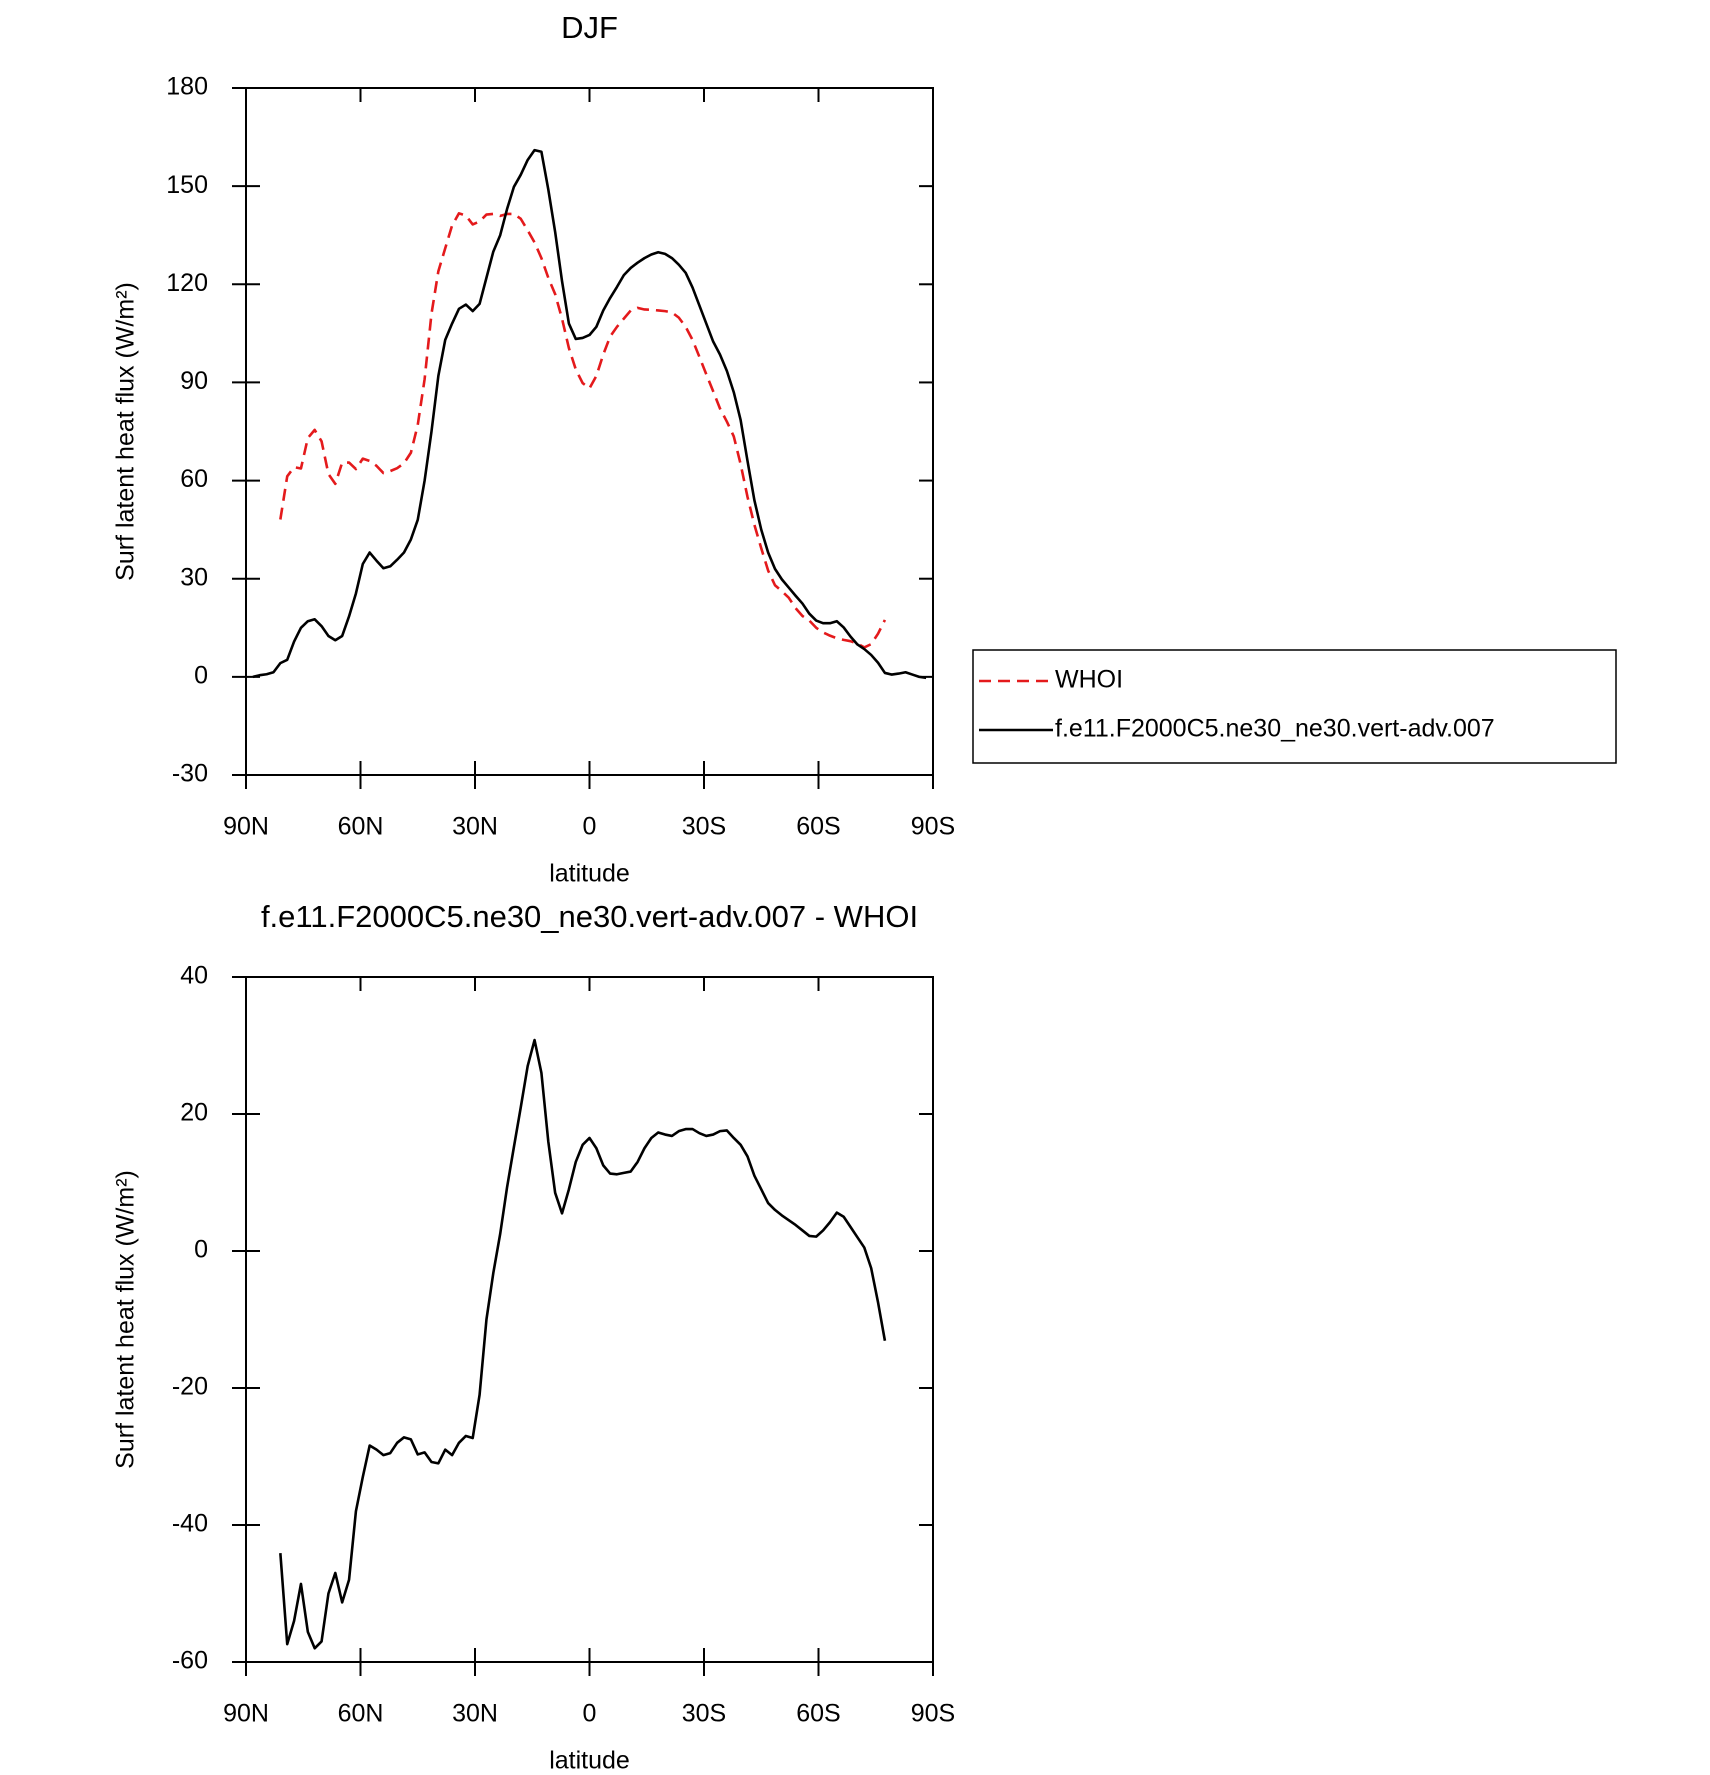 Image resolution: width=1710 pixels, height=1775 pixels. Describe the element at coordinates (194, 1113) in the screenshot. I see `y-tick-label: 20` at that location.